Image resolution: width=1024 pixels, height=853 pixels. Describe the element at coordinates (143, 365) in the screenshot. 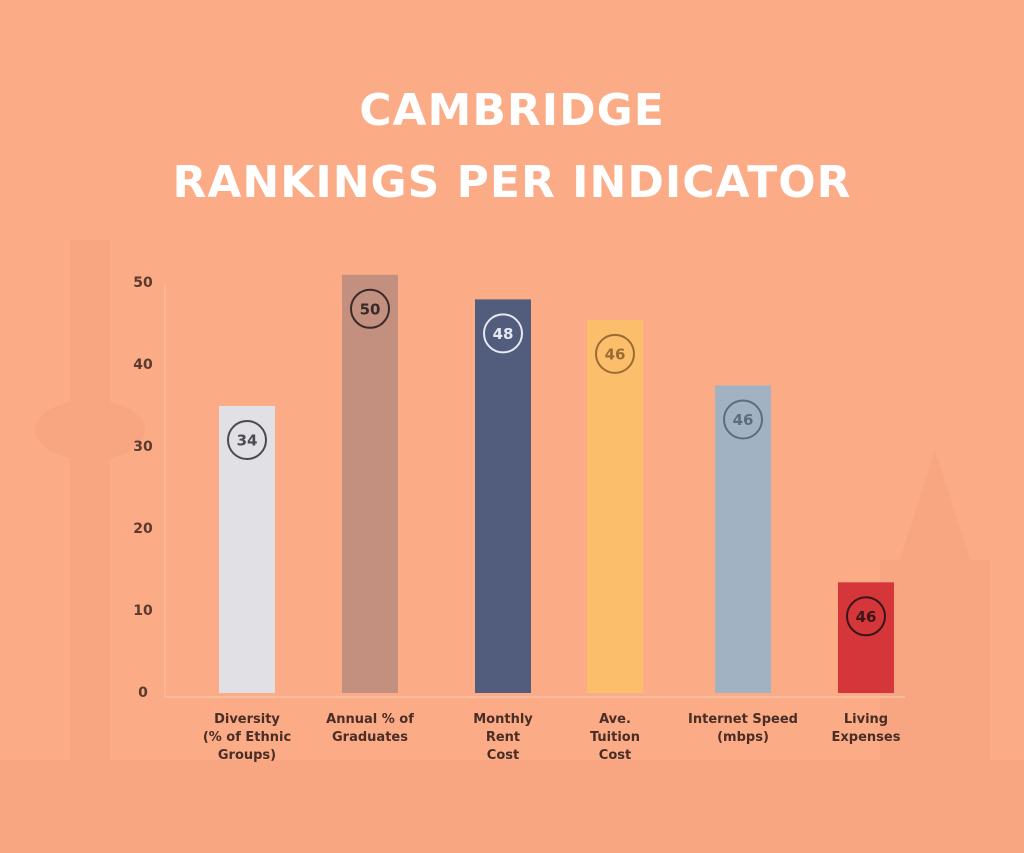

I see `y-tick-label: 40` at that location.